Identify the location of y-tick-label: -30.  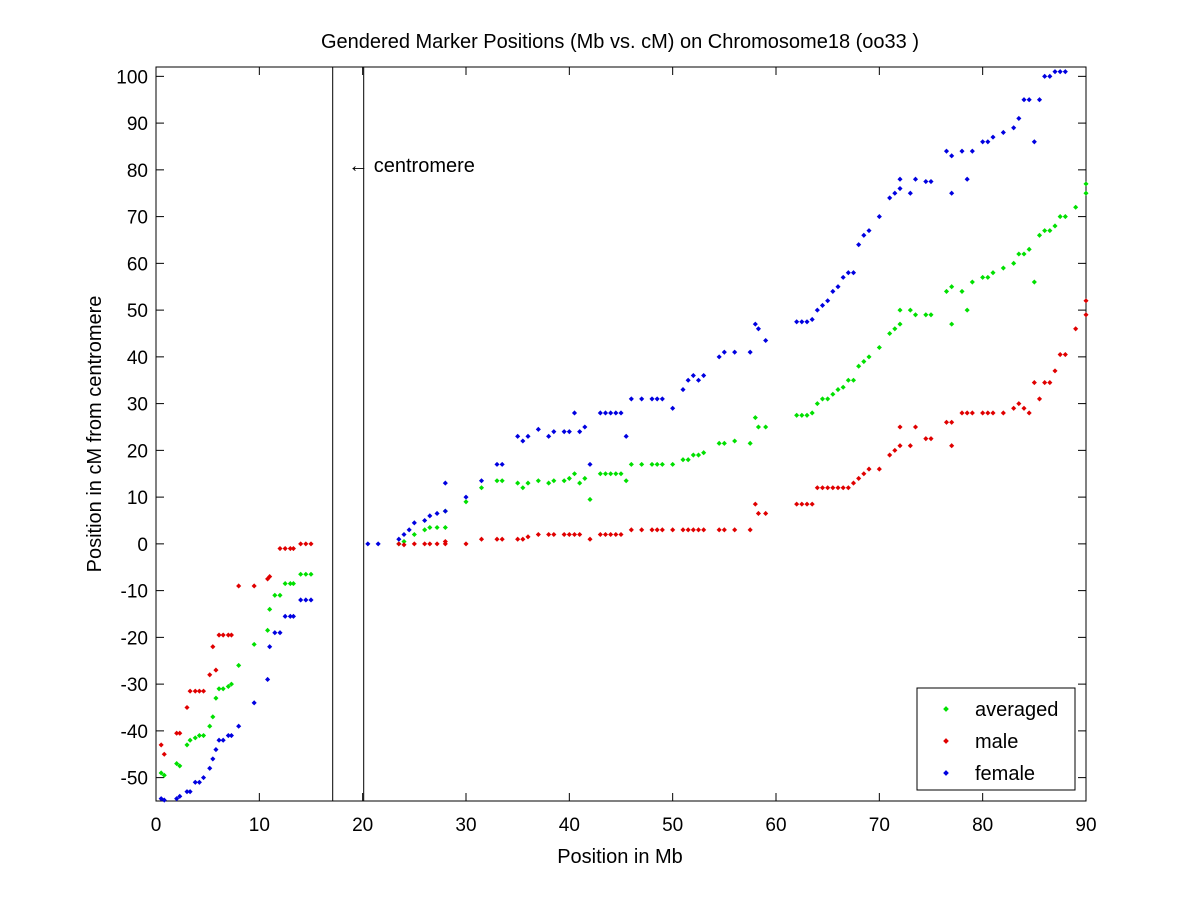
(134, 685).